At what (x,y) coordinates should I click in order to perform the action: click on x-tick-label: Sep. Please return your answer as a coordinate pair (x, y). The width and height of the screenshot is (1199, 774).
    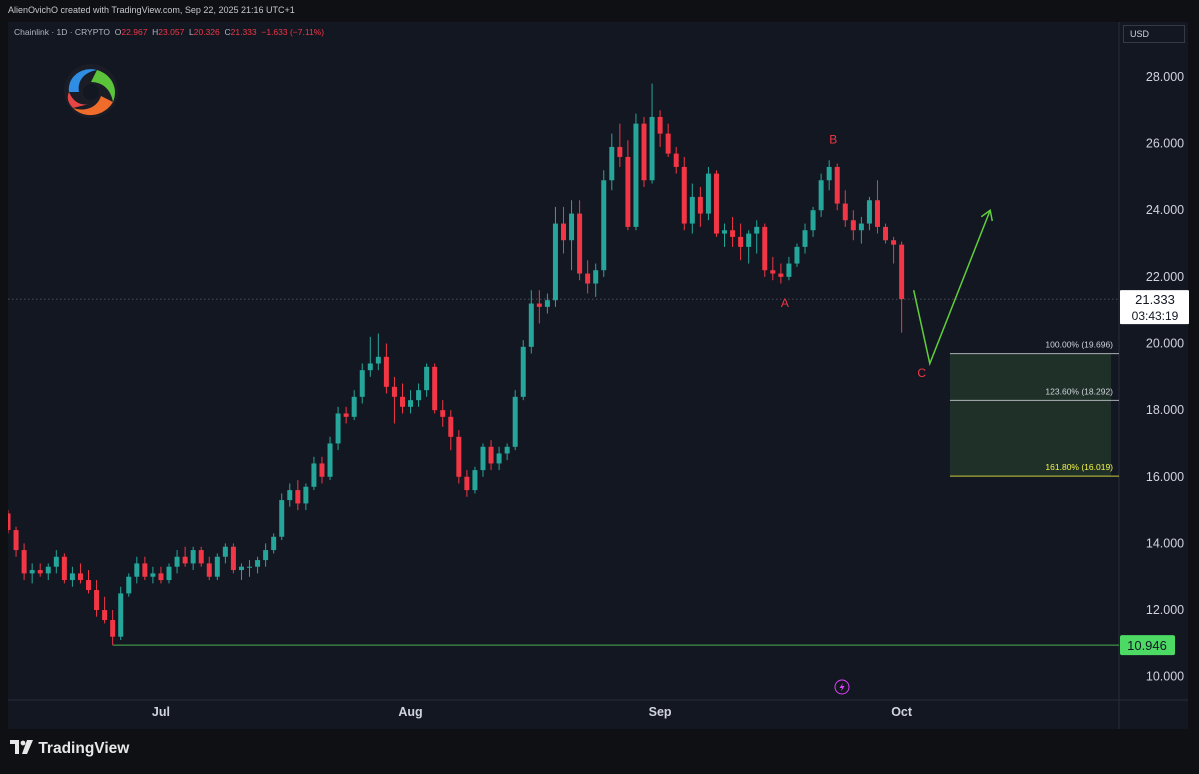
    Looking at the image, I should click on (660, 712).